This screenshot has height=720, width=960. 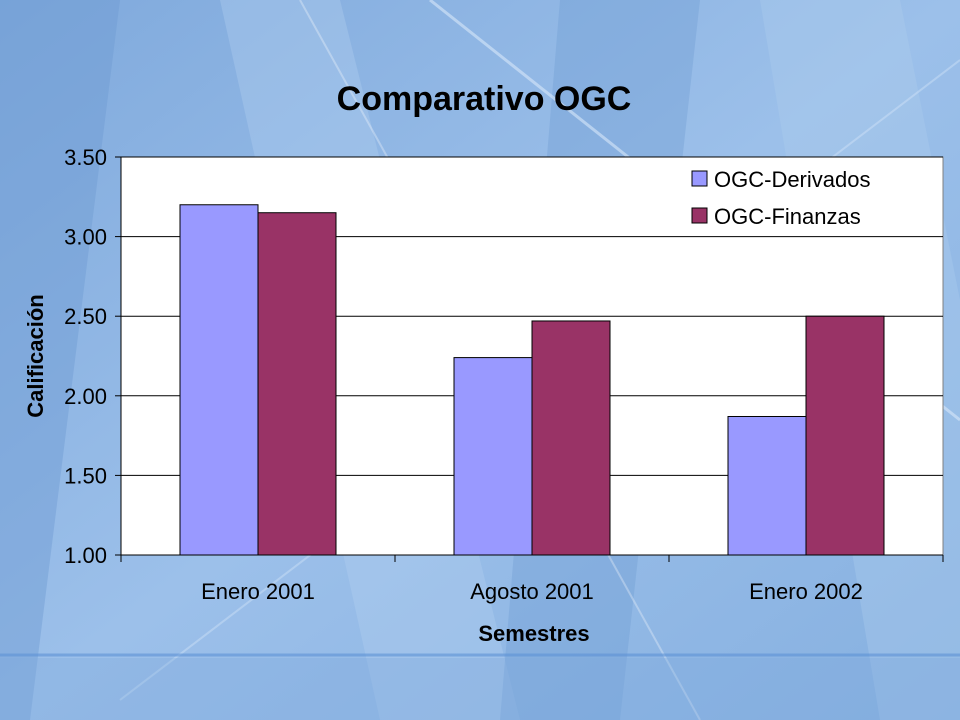 What do you see at coordinates (85, 396) in the screenshot?
I see `y-tick-label: 2.00` at bounding box center [85, 396].